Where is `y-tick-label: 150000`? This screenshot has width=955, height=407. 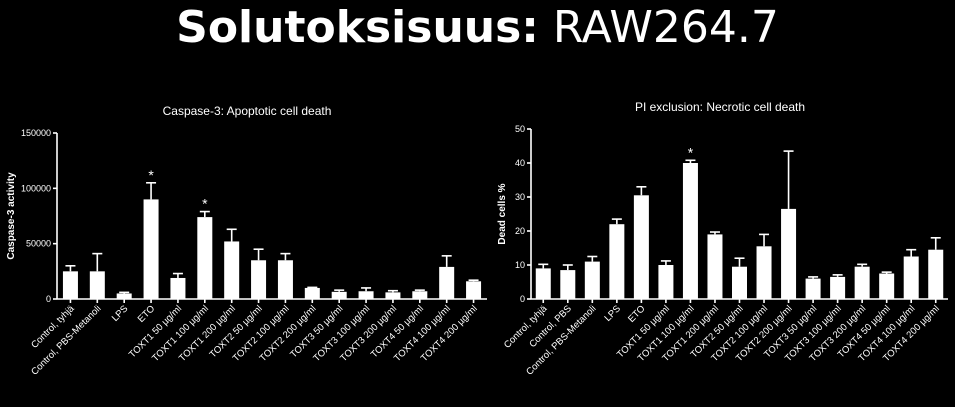
y-tick-label: 150000 is located at coordinates (36, 133).